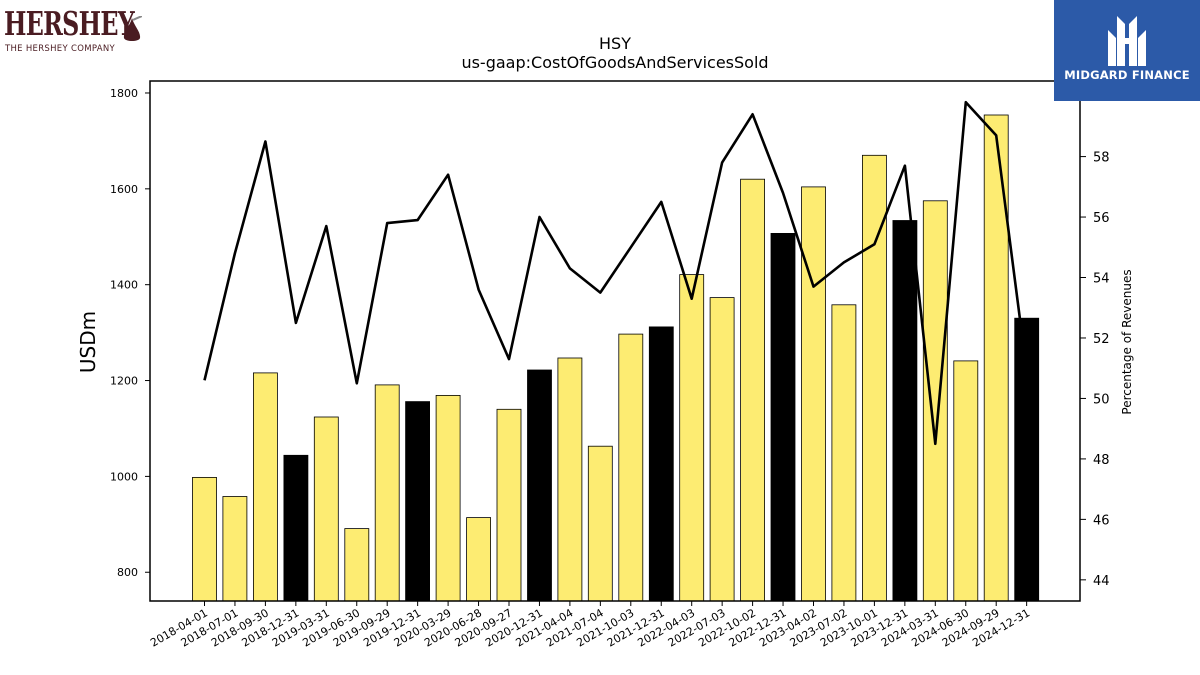 The width and height of the screenshot is (1200, 675). I want to click on y-tick-label-1600: 1600, so click(124, 189).